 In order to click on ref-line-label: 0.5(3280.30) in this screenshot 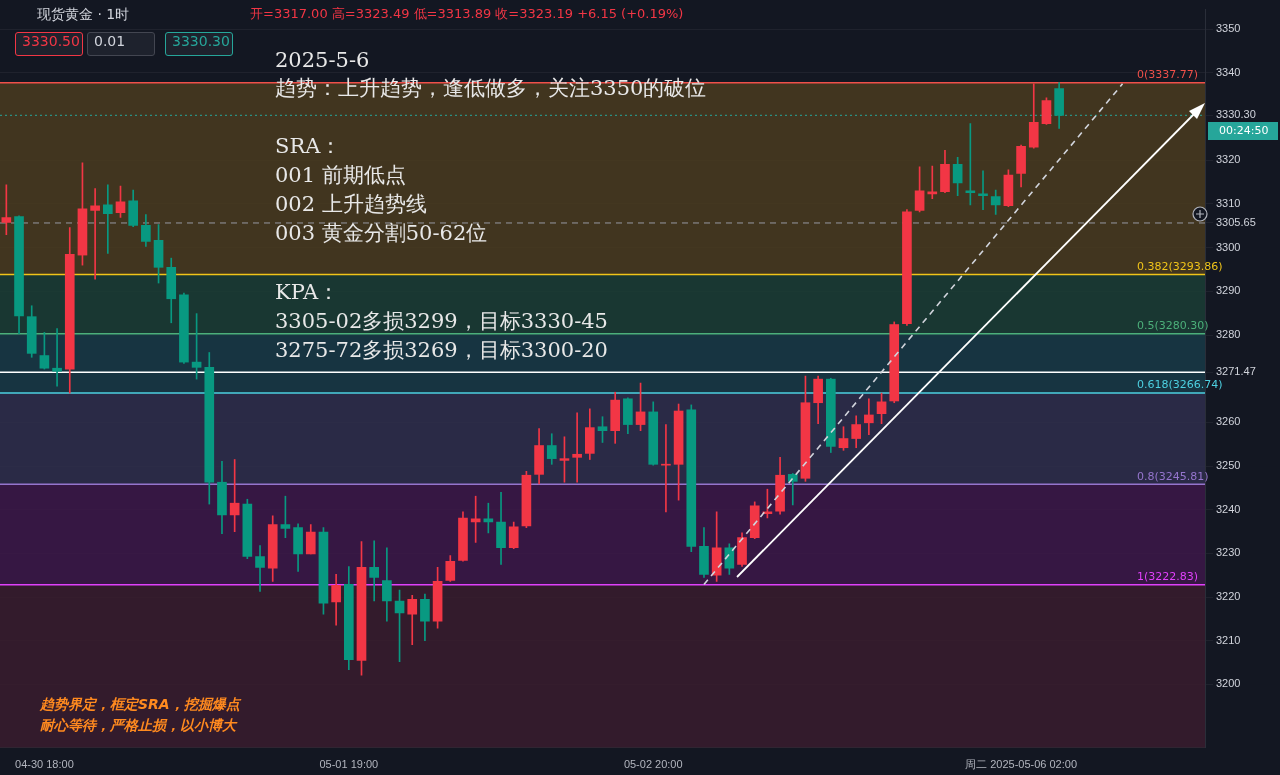, I will do `click(1173, 326)`.